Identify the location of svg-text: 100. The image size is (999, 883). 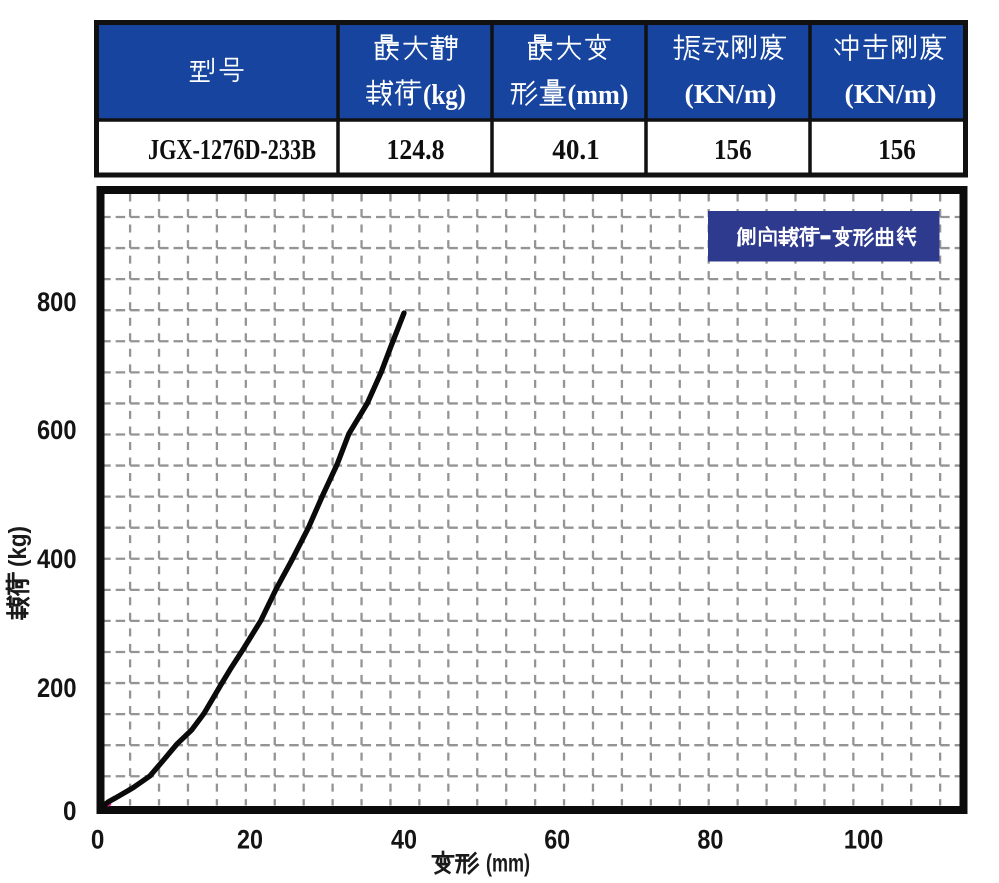
(864, 840).